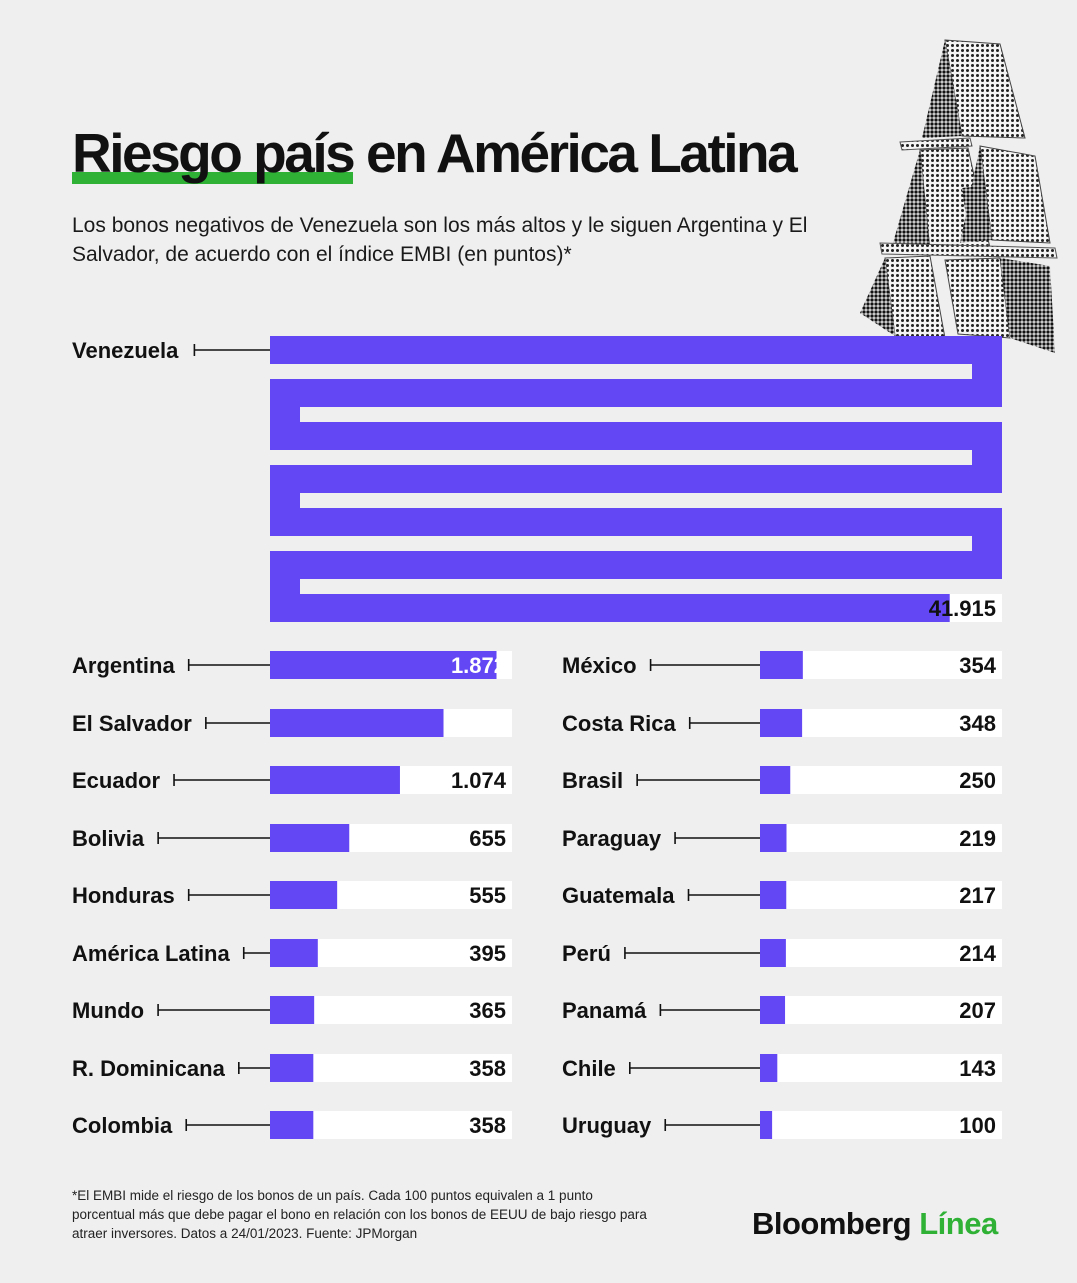 This screenshot has width=1077, height=1283. I want to click on value-label: 217, so click(977, 895).